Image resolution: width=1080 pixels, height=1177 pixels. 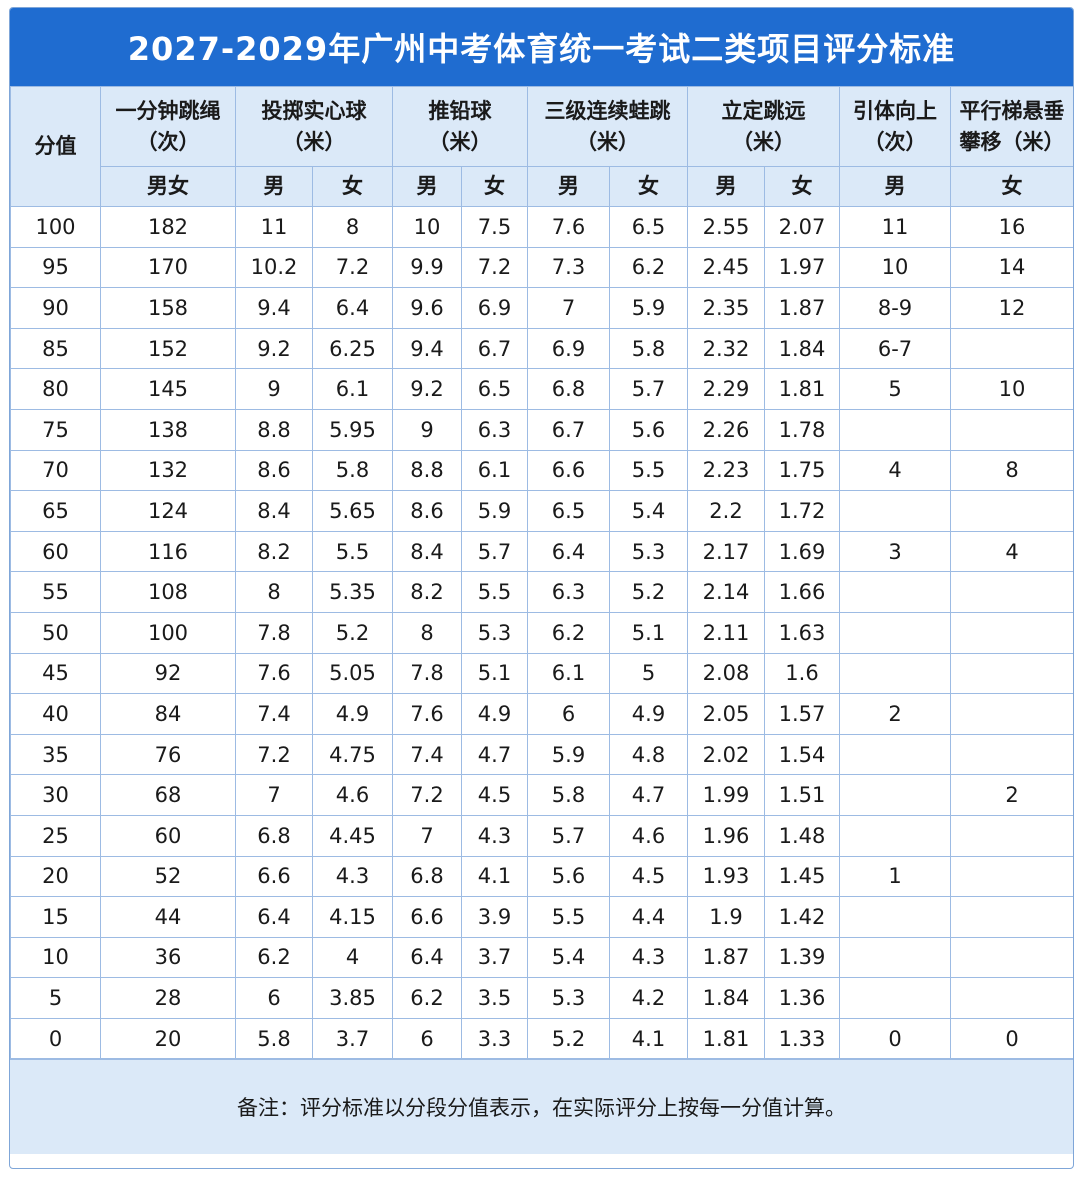 I want to click on score-cell: 90, so click(x=55, y=308).